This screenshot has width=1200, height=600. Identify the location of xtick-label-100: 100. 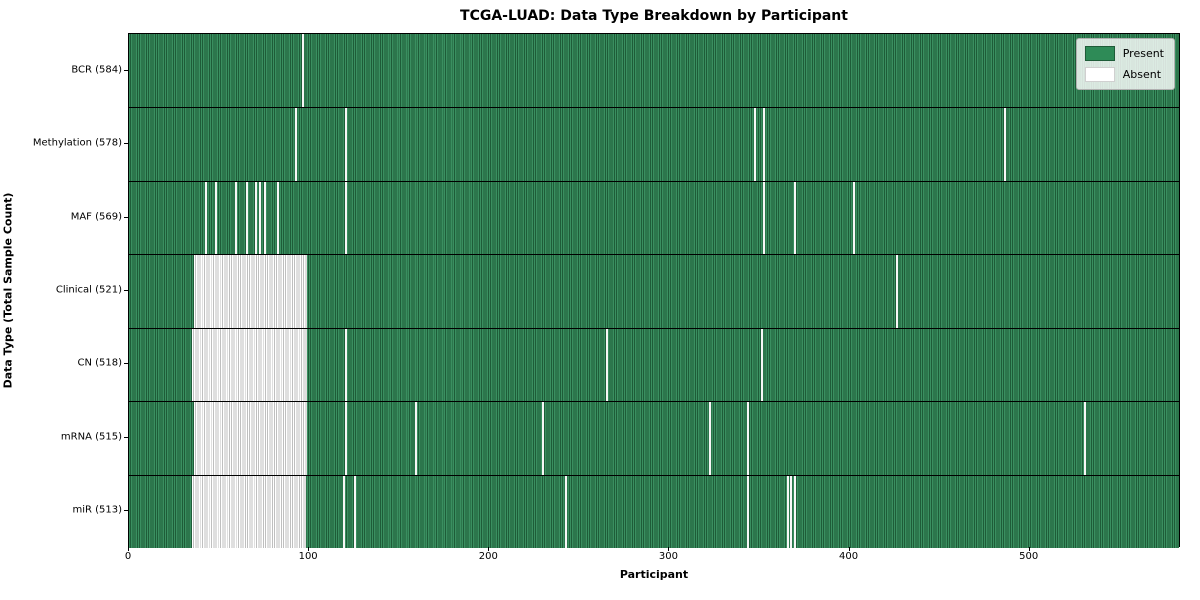
(308, 556).